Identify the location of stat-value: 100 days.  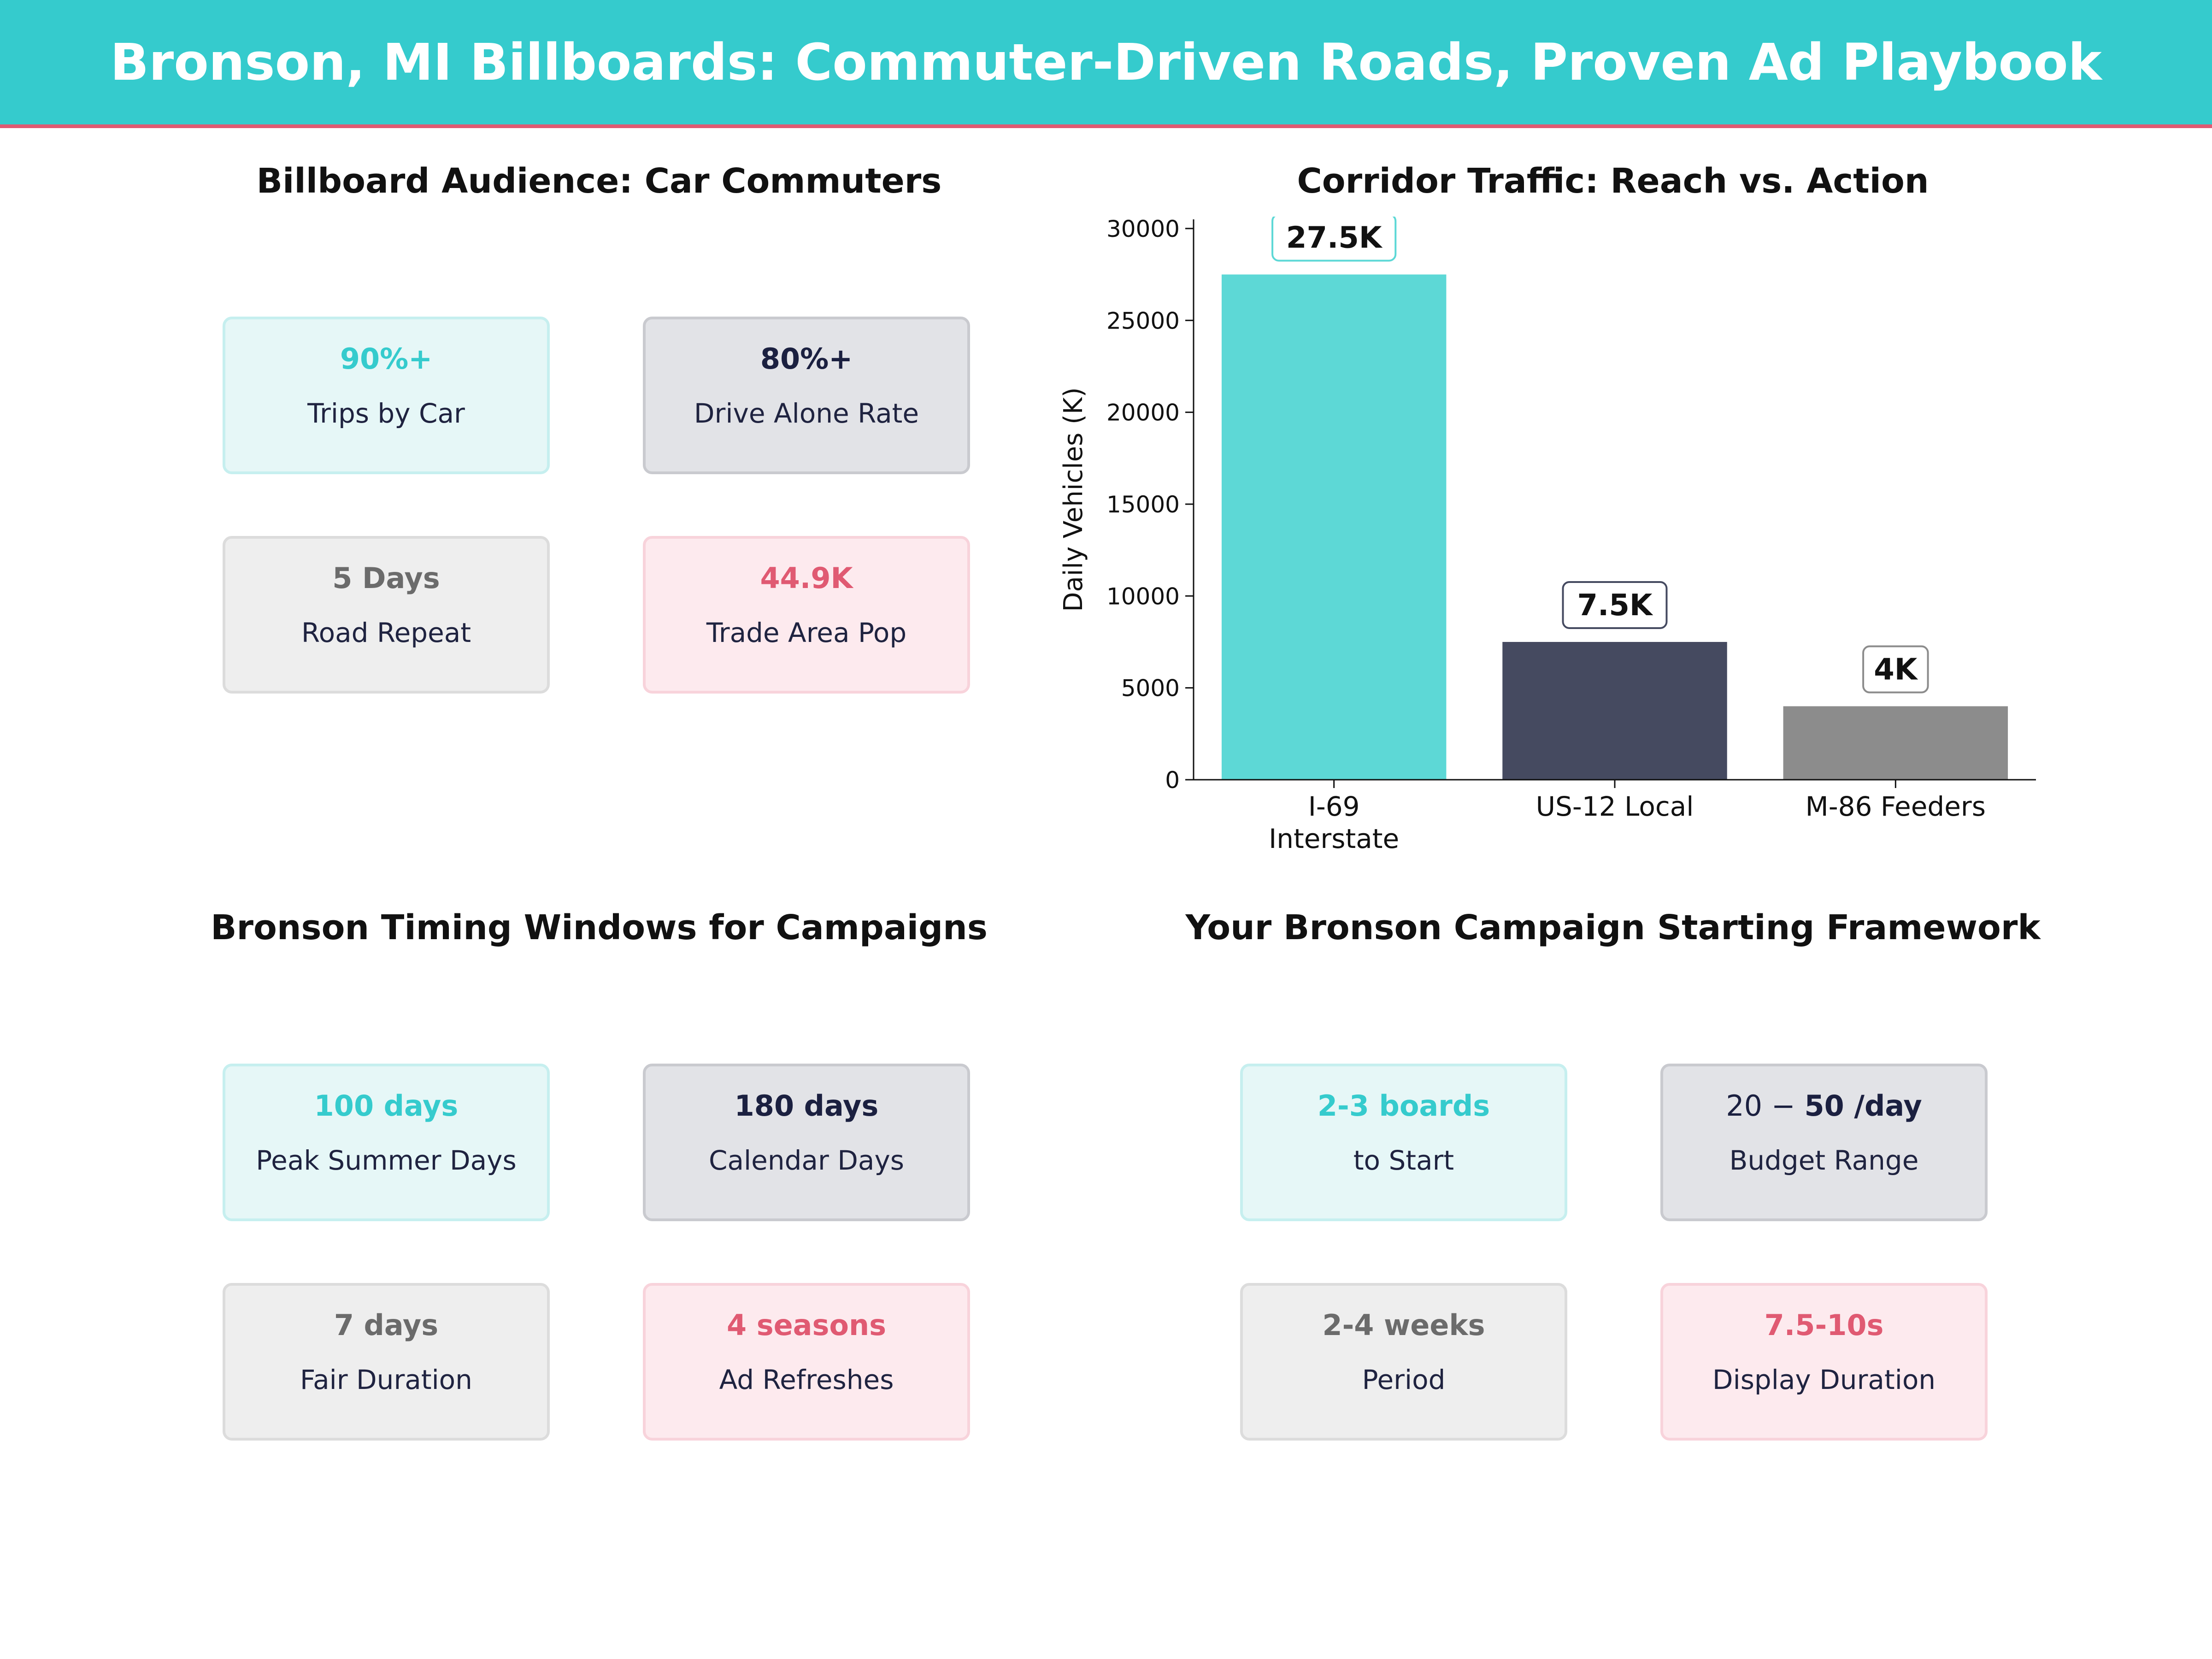
(386, 1106).